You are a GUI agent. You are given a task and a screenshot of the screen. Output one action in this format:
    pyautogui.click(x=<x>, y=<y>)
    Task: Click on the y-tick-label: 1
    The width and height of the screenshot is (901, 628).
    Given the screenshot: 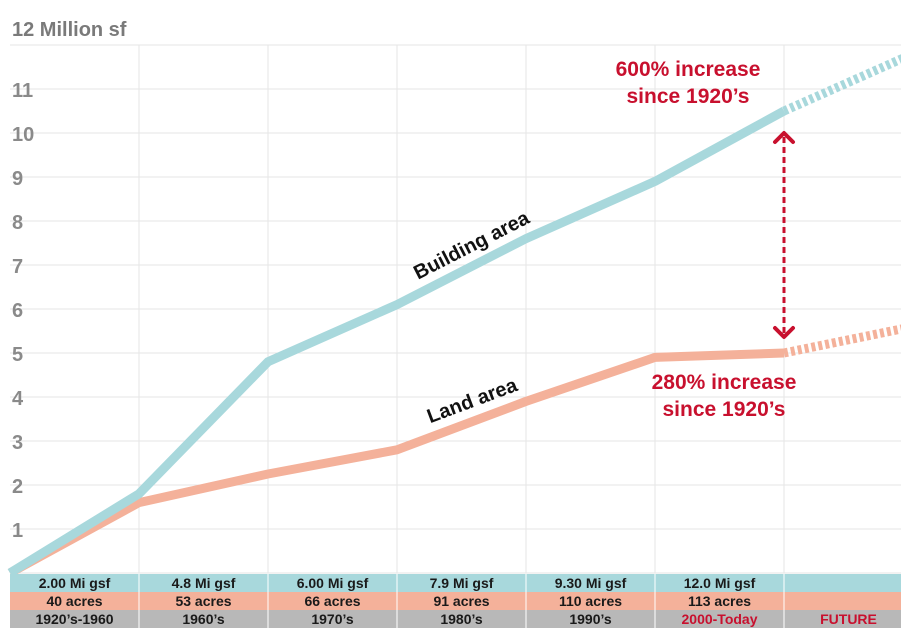 What is the action you would take?
    pyautogui.click(x=17, y=531)
    